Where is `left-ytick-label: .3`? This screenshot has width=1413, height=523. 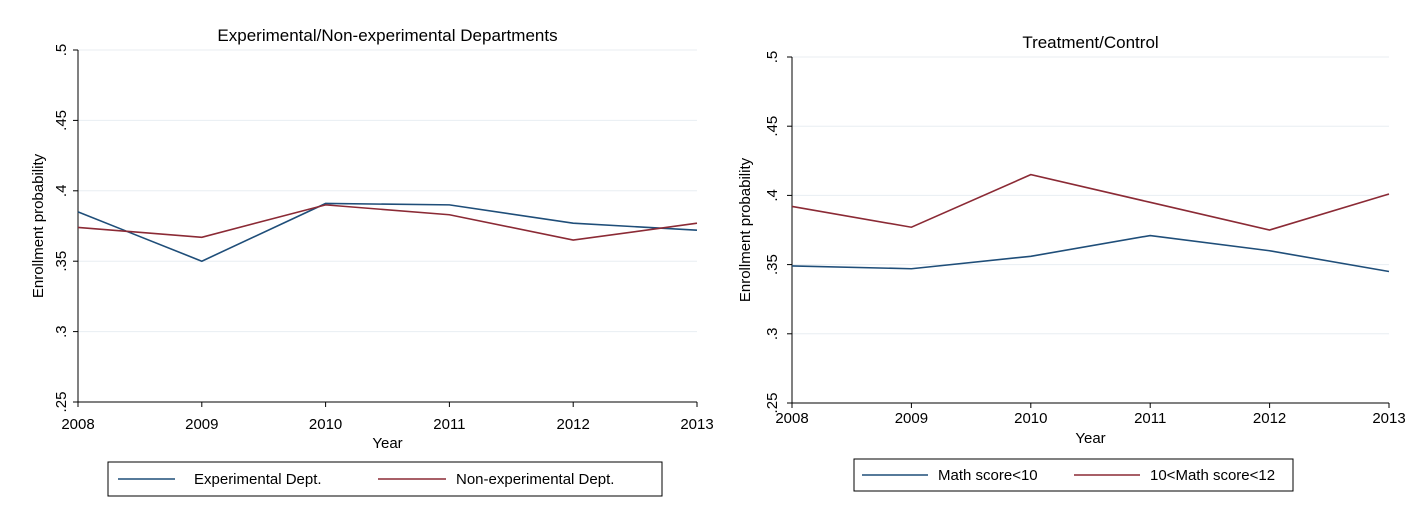
left-ytick-label: .3 is located at coordinates (61, 331).